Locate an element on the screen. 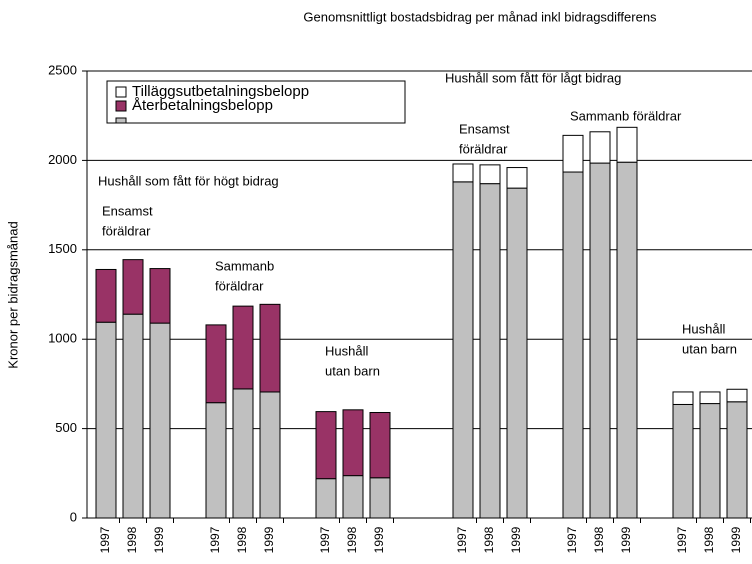 Image resolution: width=752 pixels, height=564 pixels. annotation: Sammanb is located at coordinates (244, 265).